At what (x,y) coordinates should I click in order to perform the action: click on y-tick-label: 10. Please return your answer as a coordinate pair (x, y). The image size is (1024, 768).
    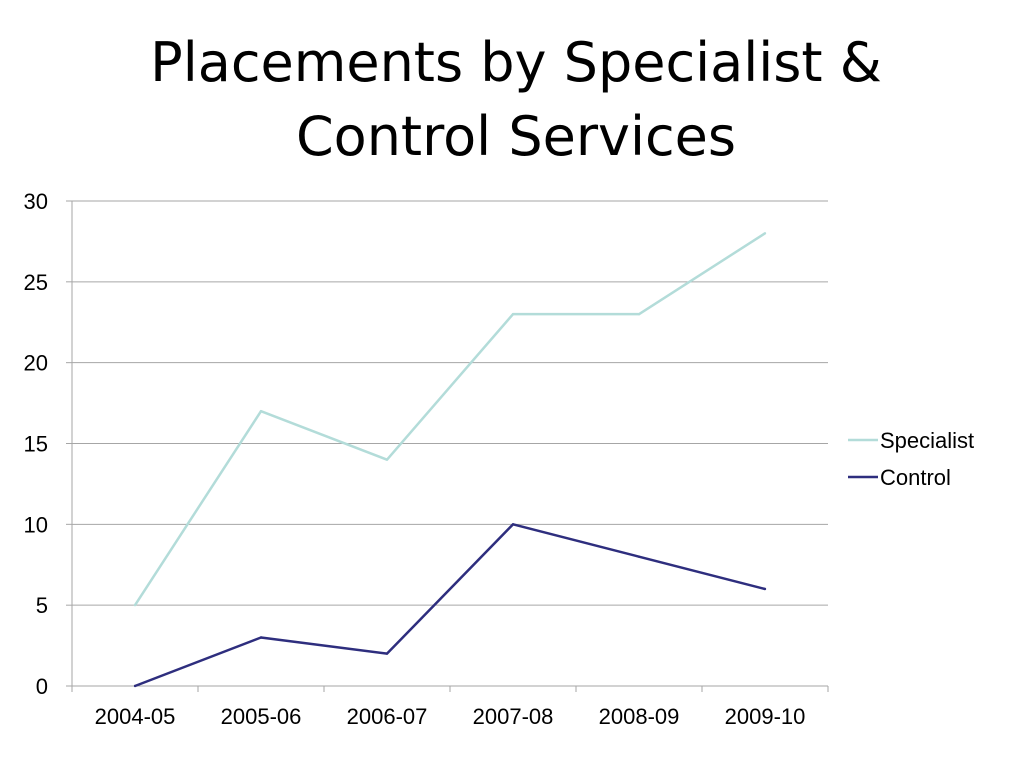
    Looking at the image, I should click on (36, 524).